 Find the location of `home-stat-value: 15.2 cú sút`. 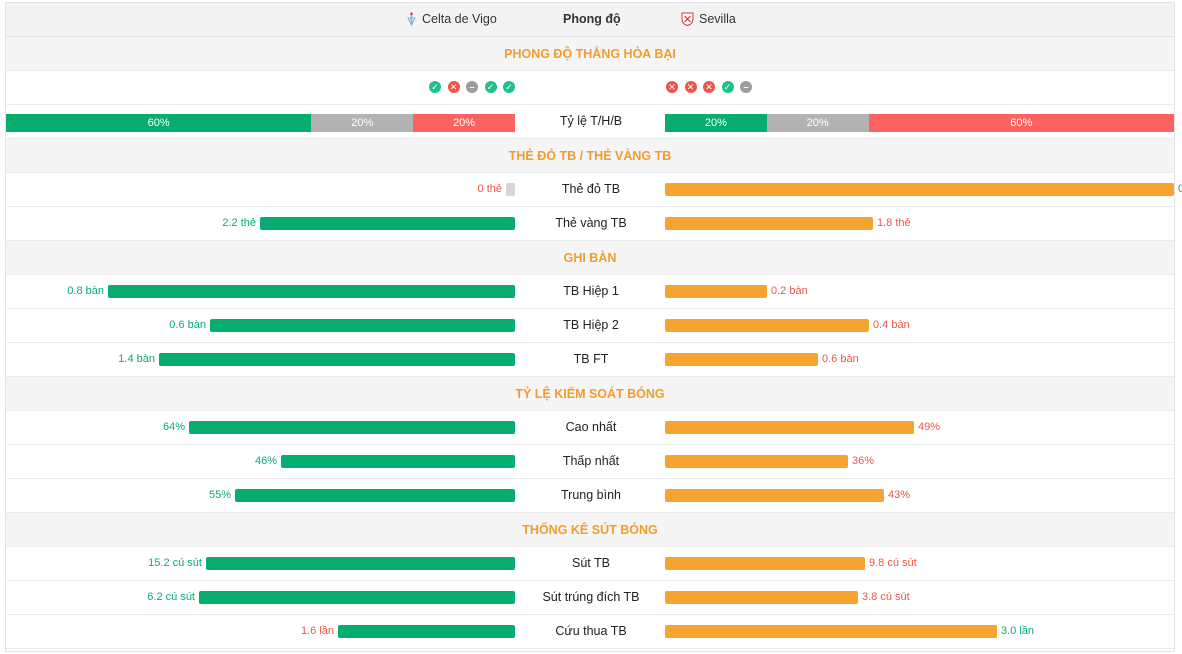

home-stat-value: 15.2 cú sút is located at coordinates (175, 563).